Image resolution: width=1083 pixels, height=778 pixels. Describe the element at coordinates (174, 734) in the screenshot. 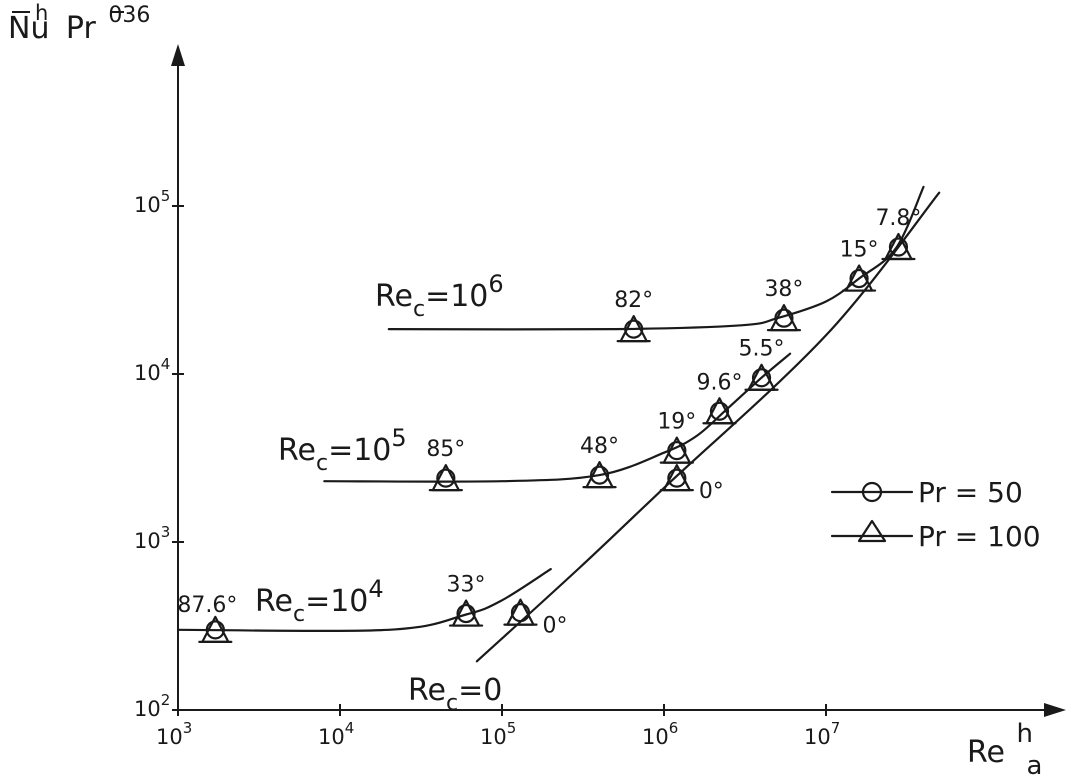

I see `x-tick-label: 10³` at that location.